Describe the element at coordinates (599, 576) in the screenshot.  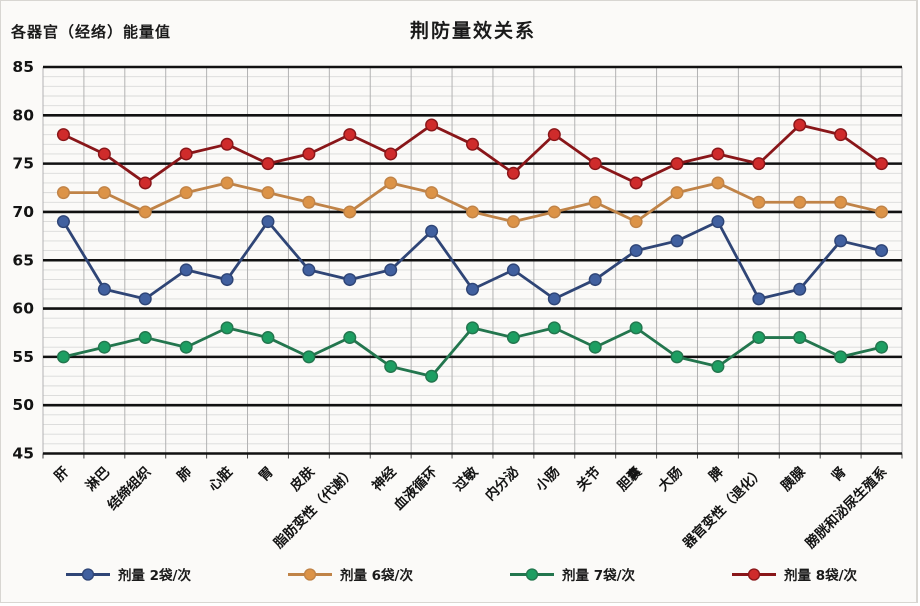
I see `legend-label: 剂量 7袋/次` at that location.